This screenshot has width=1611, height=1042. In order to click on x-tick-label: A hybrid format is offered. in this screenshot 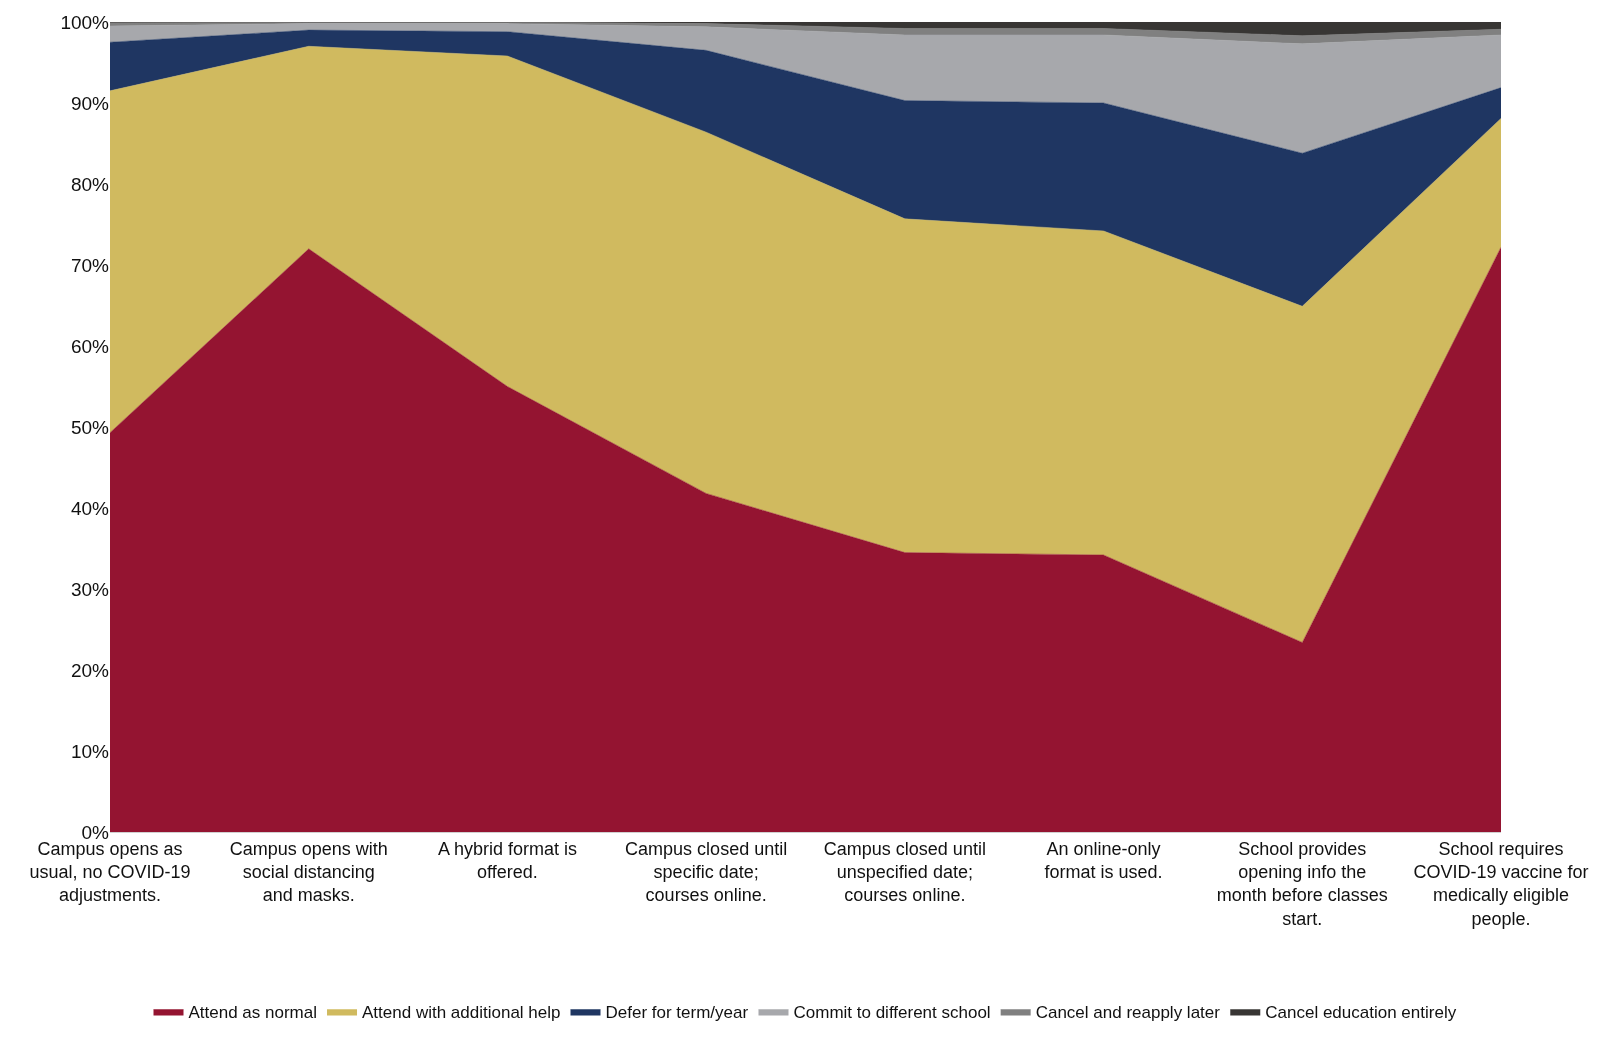, I will do `click(507, 860)`.